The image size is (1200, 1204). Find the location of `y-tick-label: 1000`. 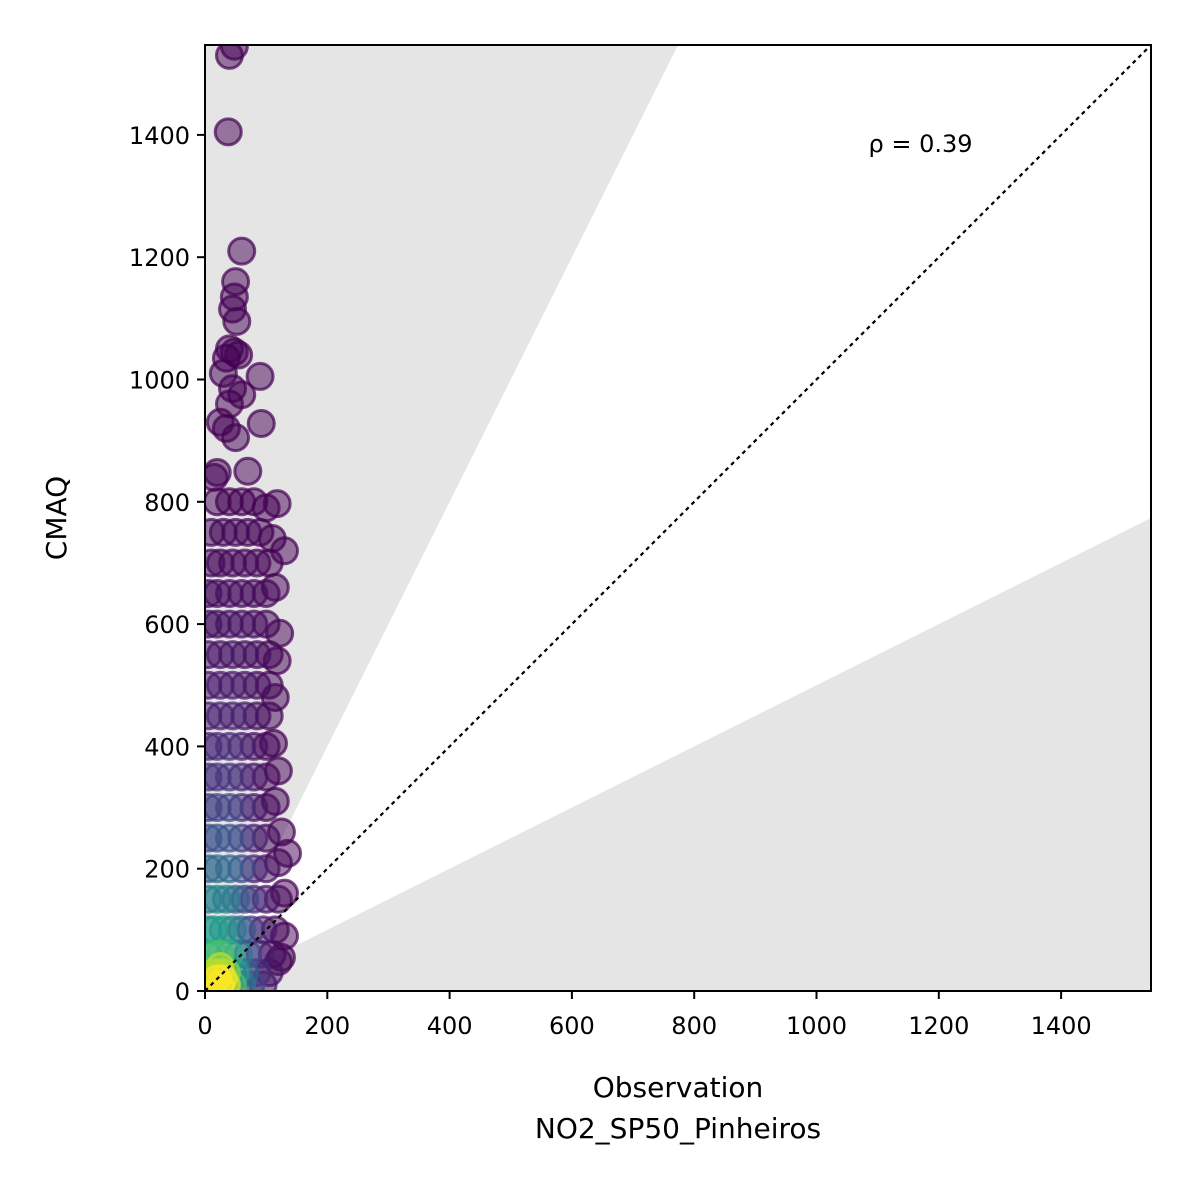

y-tick-label: 1000 is located at coordinates (159, 380).